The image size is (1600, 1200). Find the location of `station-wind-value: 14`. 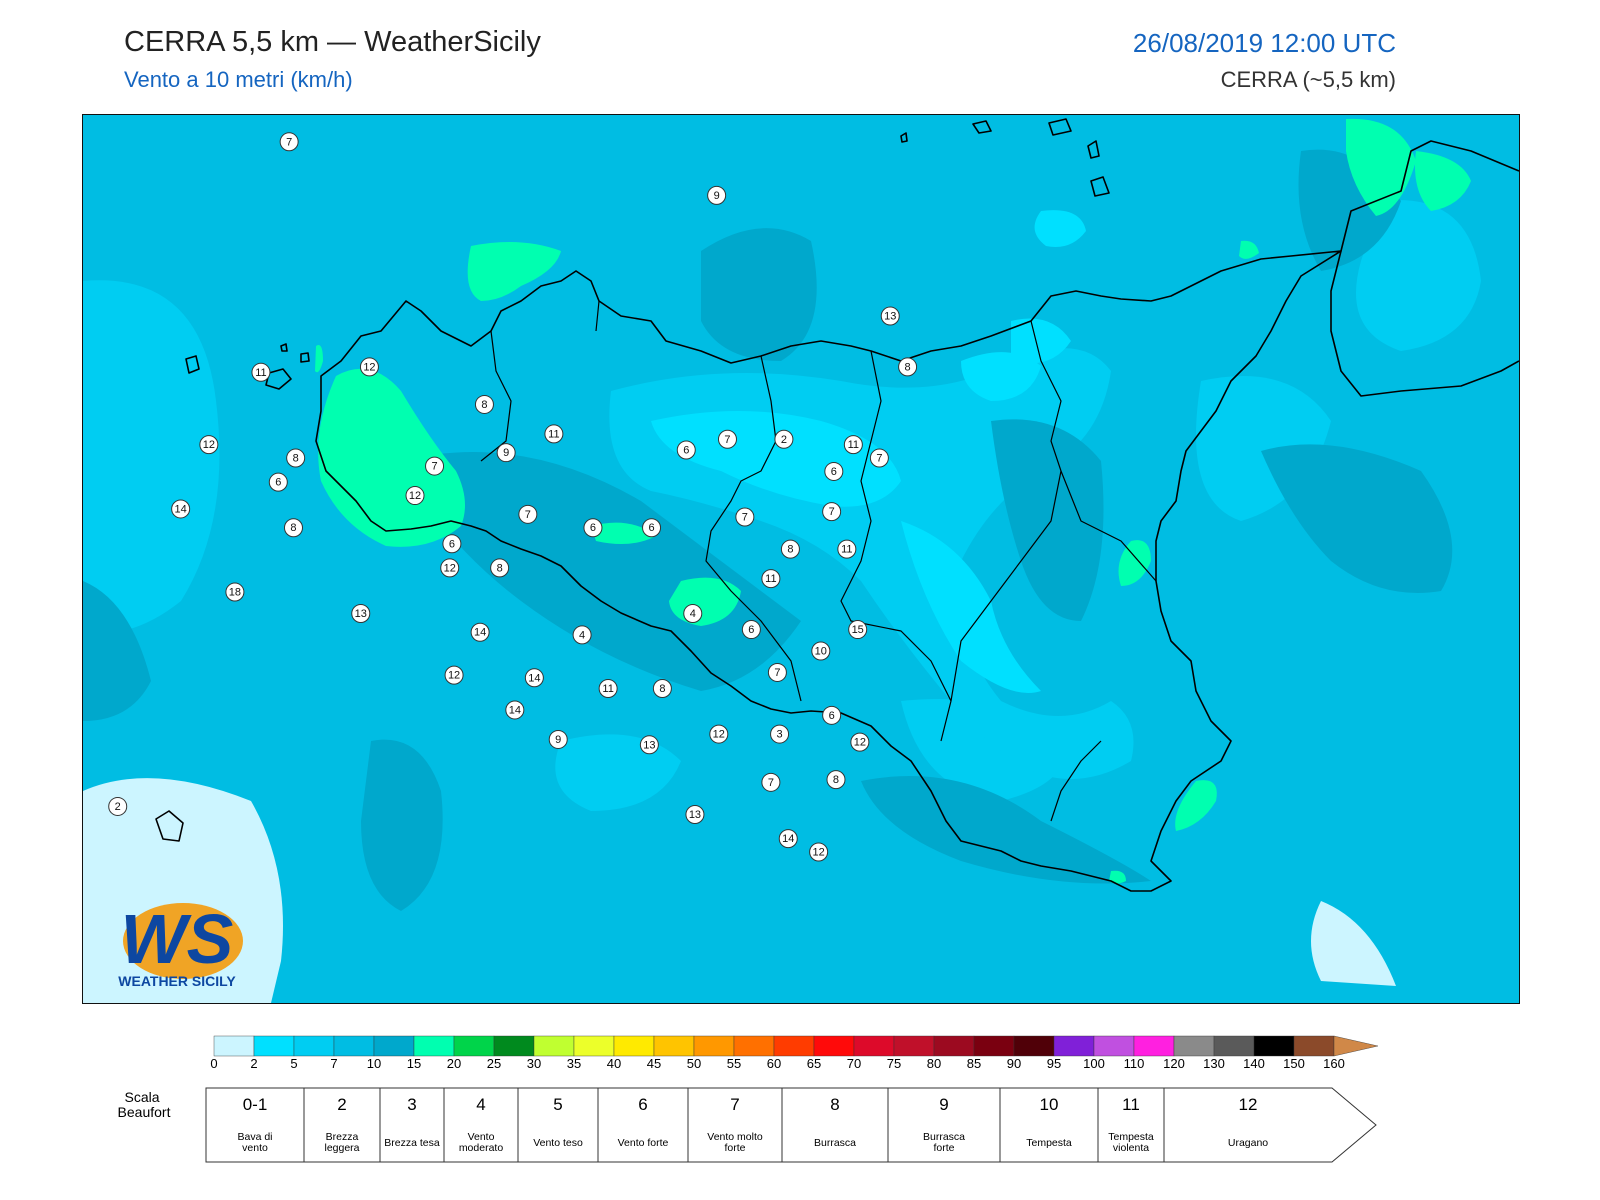

station-wind-value: 14 is located at coordinates (788, 839).